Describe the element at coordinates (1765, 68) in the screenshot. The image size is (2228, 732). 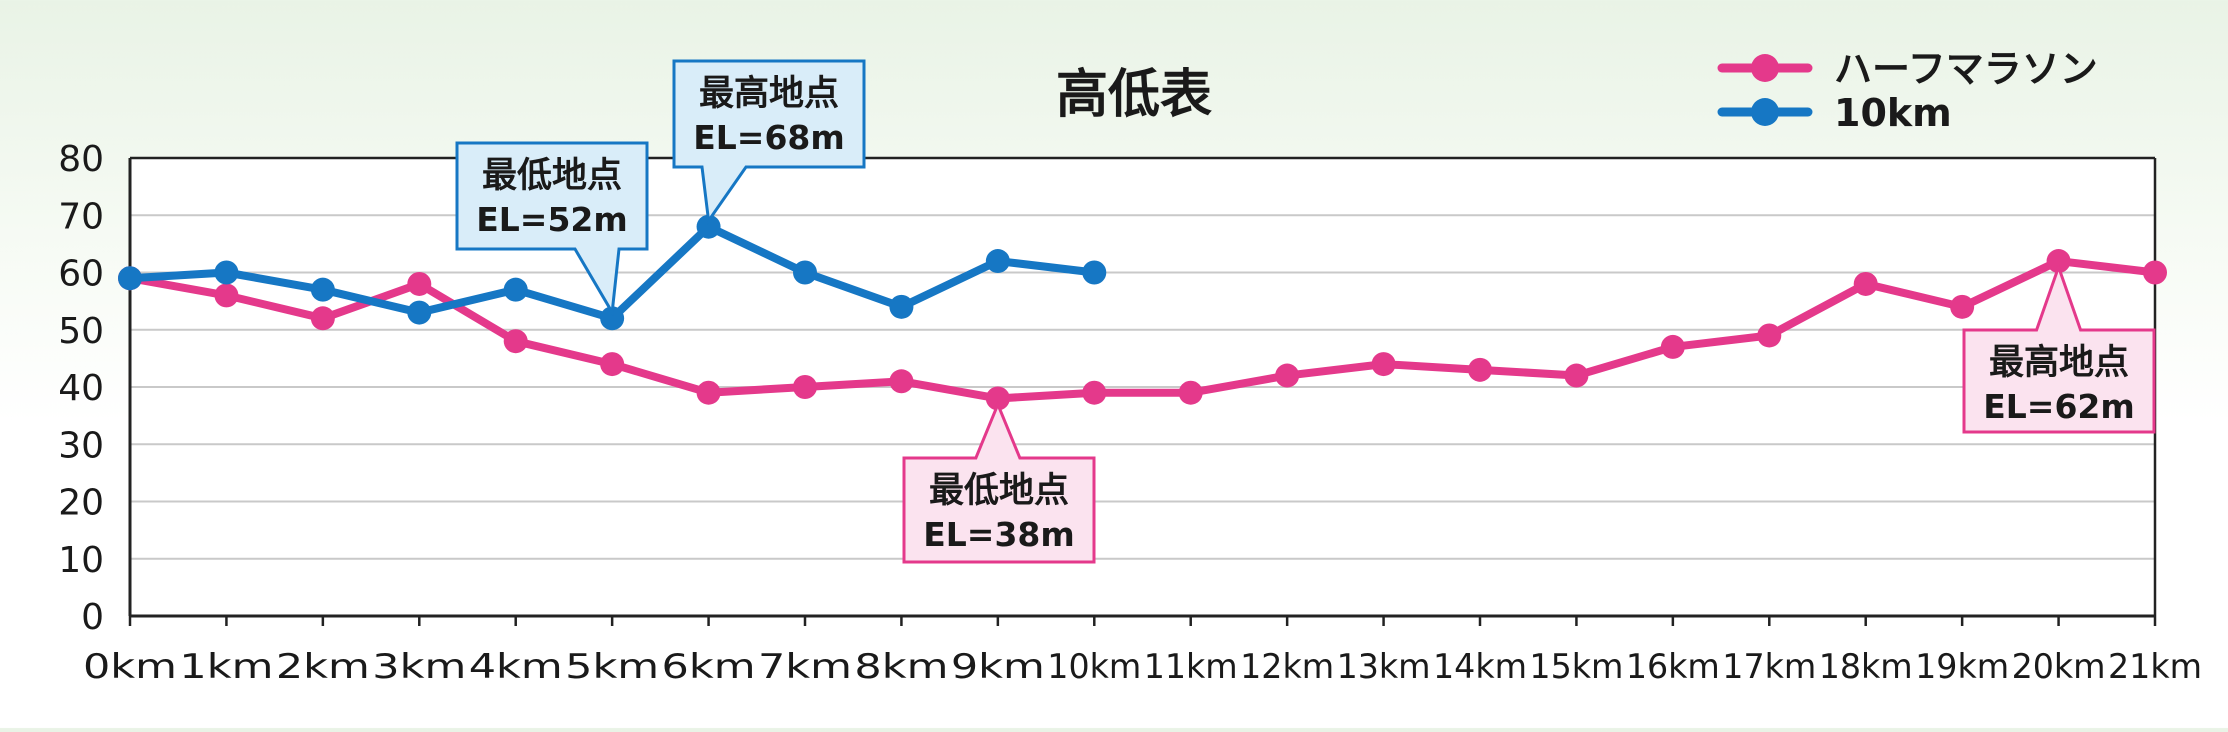
I see `legend-marker-half-marathon` at that location.